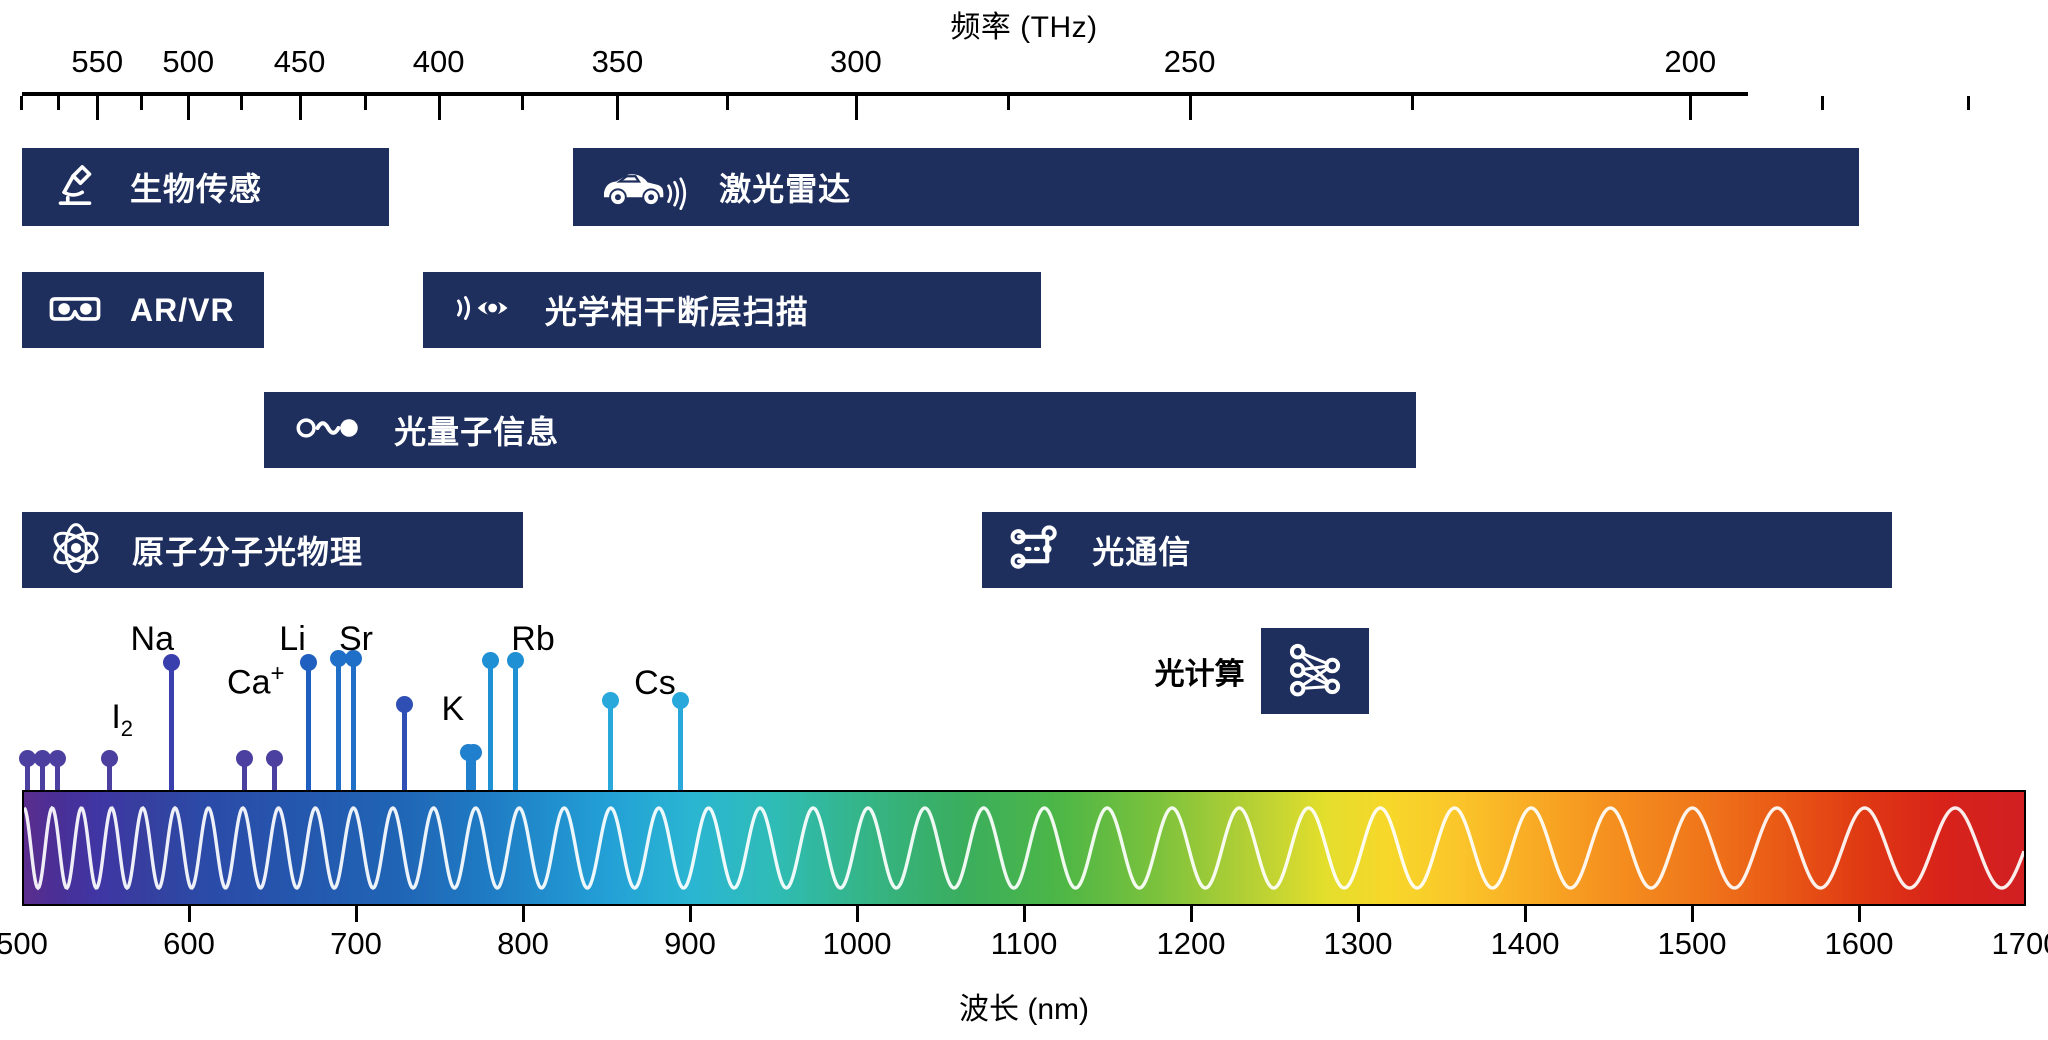 The width and height of the screenshot is (2048, 1040). I want to click on frequency-tick-label: 550, so click(97, 61).